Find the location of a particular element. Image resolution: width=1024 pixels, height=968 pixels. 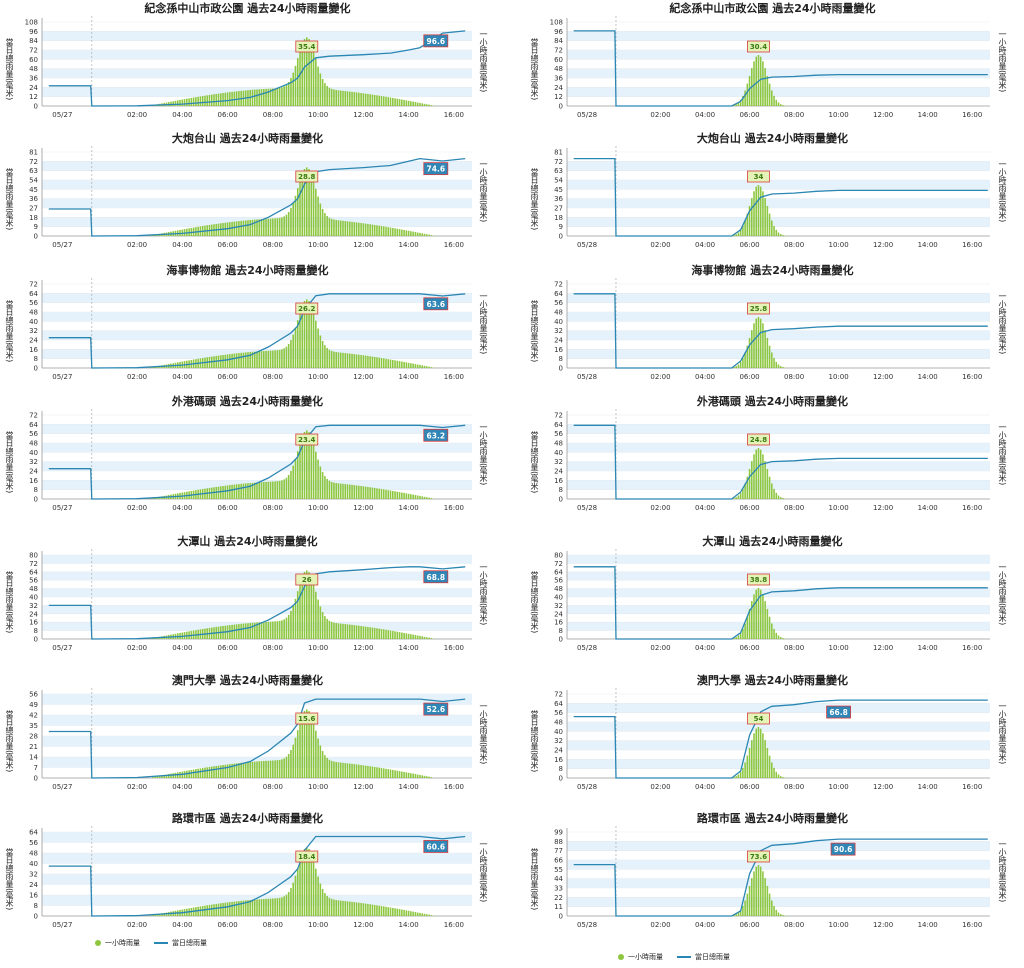

peak-label: 26 is located at coordinates (307, 580).